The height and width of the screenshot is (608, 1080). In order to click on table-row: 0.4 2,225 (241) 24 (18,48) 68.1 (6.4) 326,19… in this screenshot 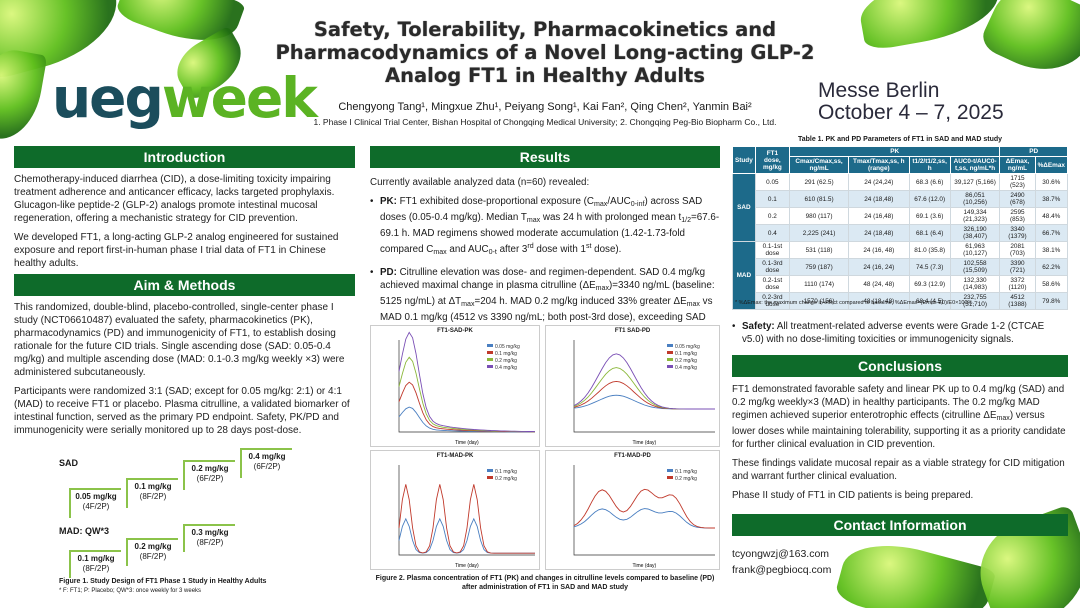, I will do `click(901, 233)`.